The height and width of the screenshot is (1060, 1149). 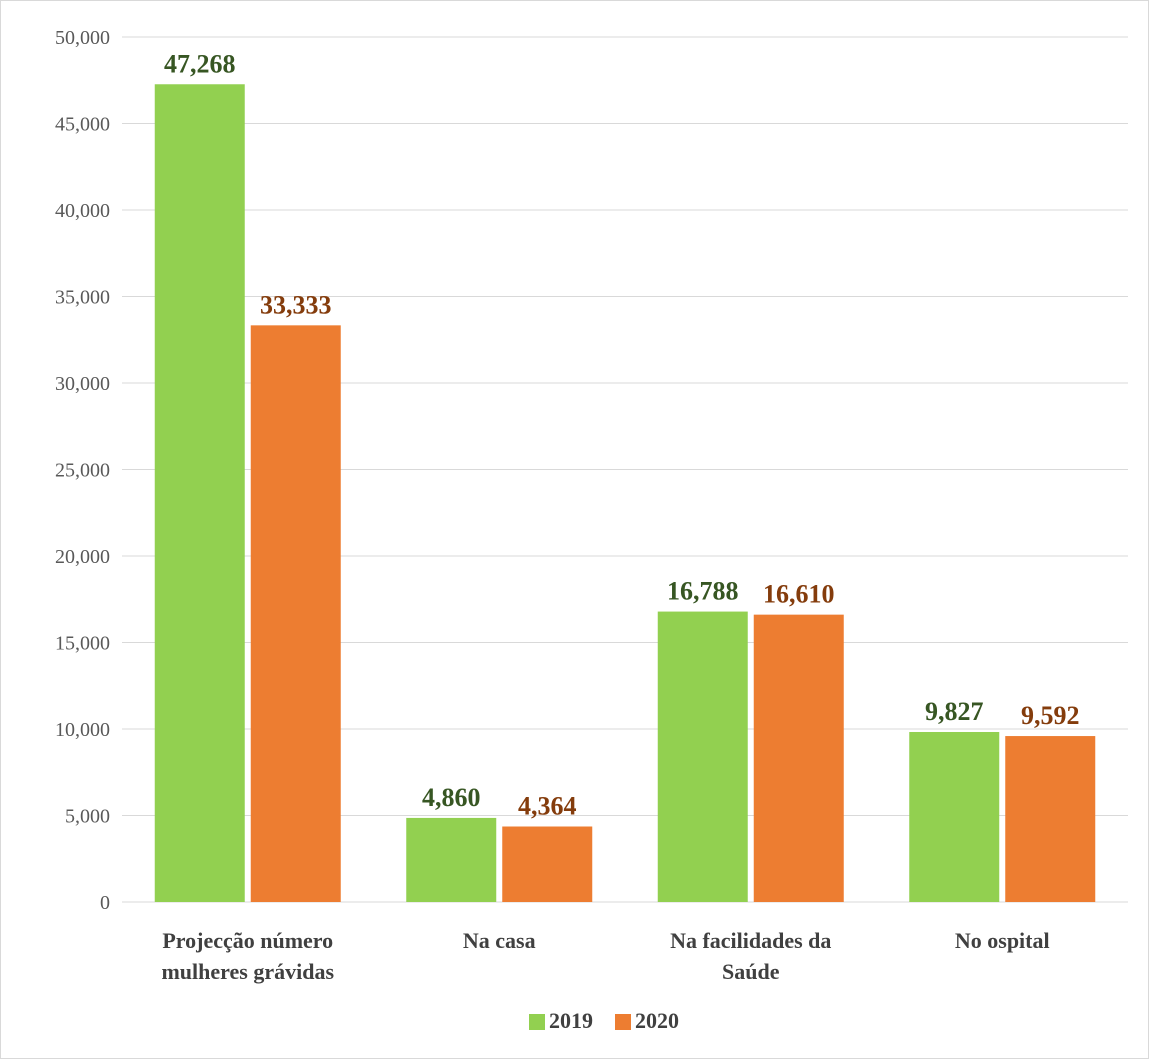 I want to click on data-label-2020-3: 16,610, so click(x=799, y=594).